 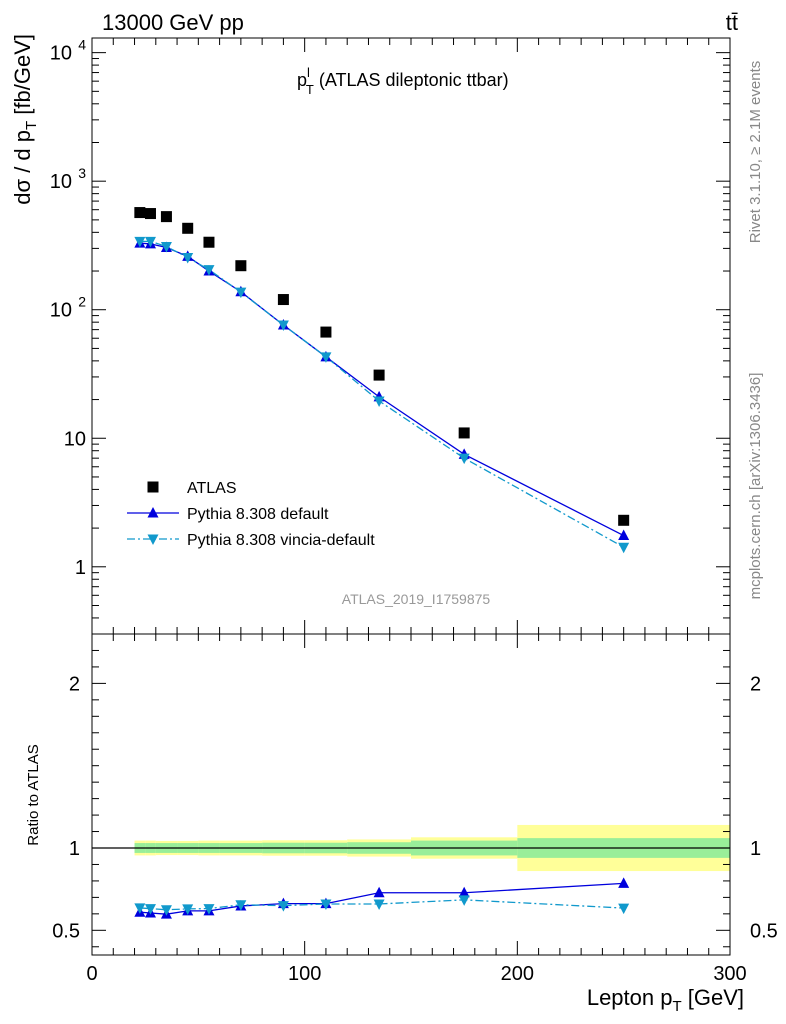 What do you see at coordinates (630, 997) in the screenshot?
I see `xlabel-pre: Lepton p` at bounding box center [630, 997].